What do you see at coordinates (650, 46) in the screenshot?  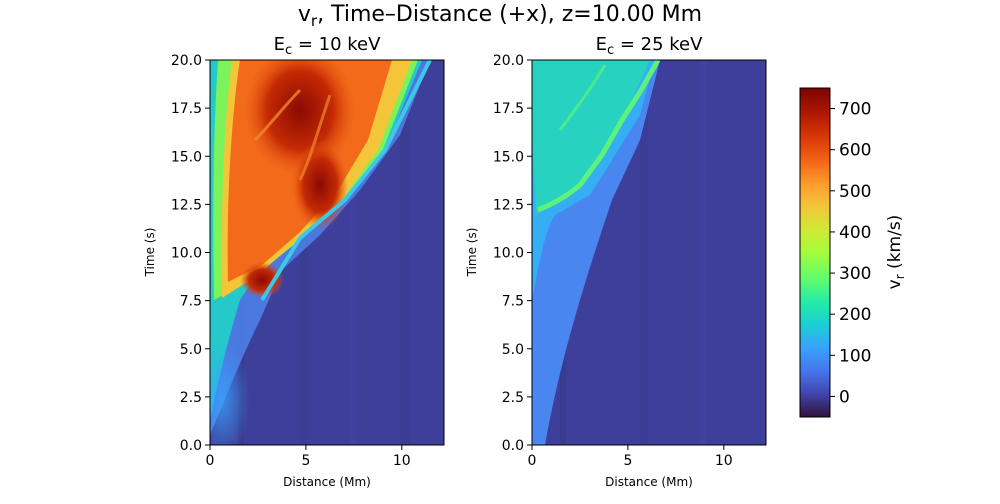 I see `panel-right-title: Ec = 25 keV` at bounding box center [650, 46].